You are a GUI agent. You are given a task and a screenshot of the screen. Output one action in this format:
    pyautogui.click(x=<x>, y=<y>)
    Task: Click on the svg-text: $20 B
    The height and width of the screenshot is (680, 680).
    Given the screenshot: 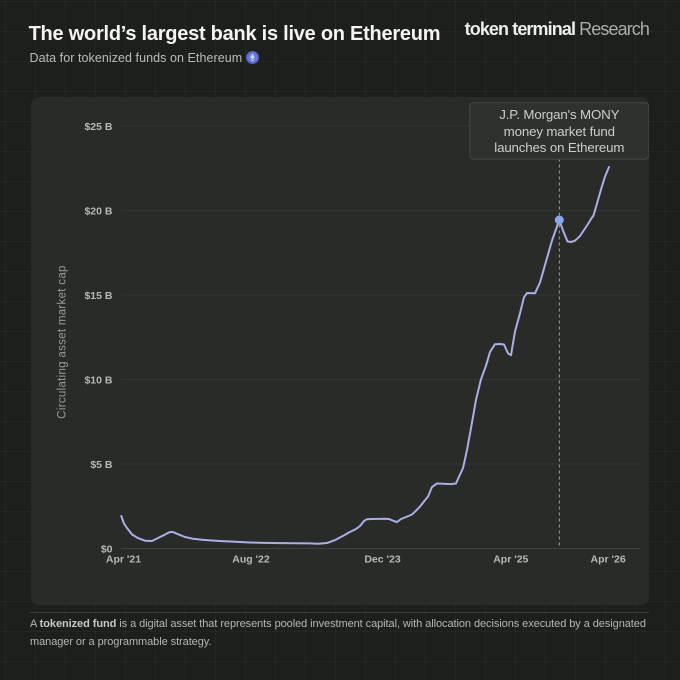 What is the action you would take?
    pyautogui.click(x=98, y=212)
    